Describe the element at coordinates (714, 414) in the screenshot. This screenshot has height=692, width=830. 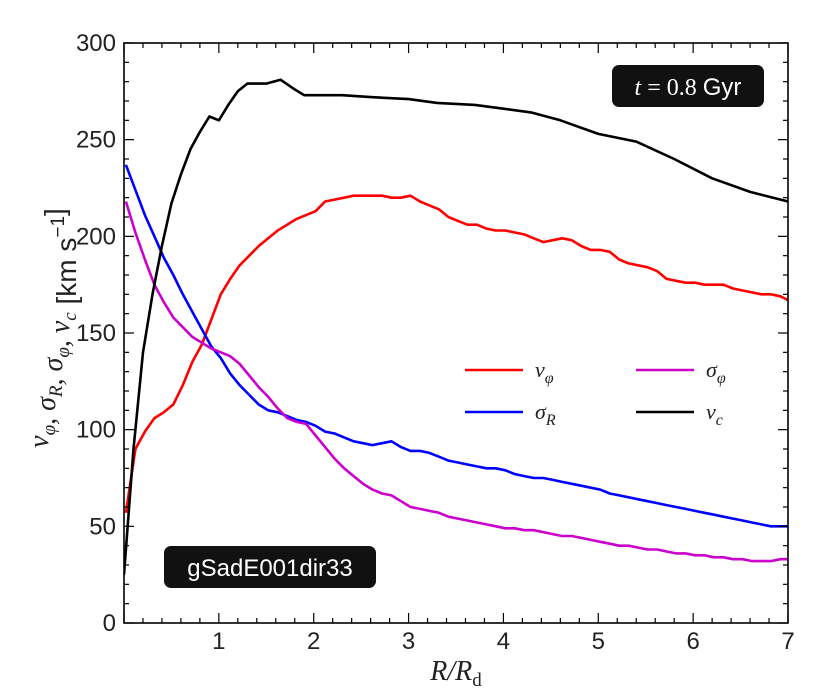
I see `legend-label: vc` at that location.